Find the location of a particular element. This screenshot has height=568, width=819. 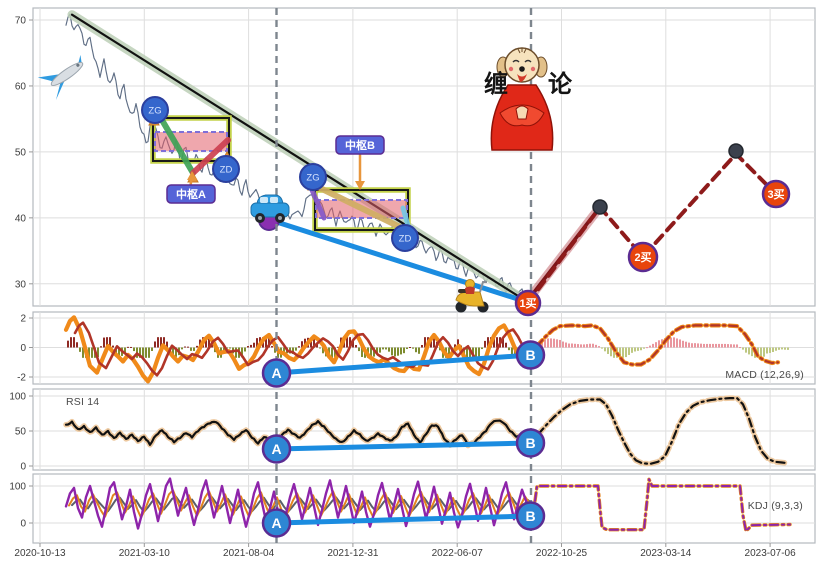

divergence-letter: A is located at coordinates (276, 449).